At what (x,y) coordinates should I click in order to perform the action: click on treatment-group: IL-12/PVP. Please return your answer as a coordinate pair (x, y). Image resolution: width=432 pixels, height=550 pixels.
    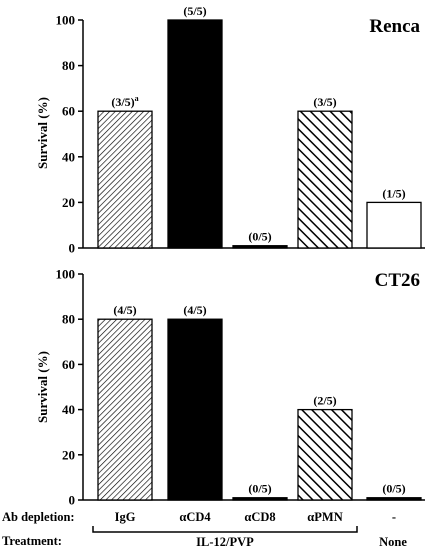
    Looking at the image, I should click on (225, 542).